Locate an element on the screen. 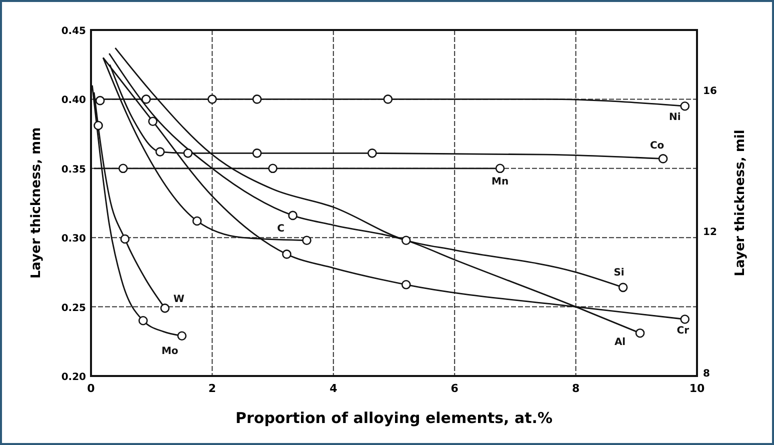  y2-tick-label: 8 is located at coordinates (706, 374).